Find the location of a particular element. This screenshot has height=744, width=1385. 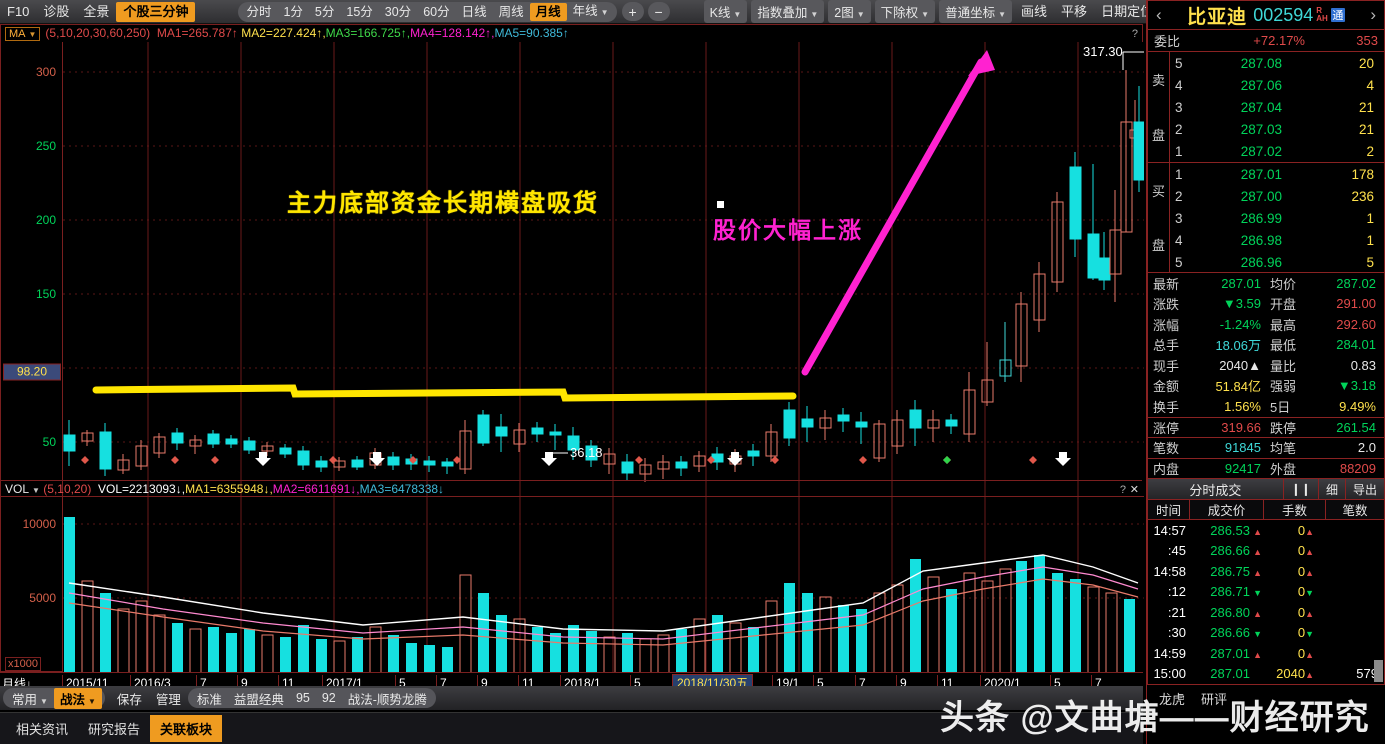

order-book-row: 3 287.04 21 is located at coordinates (1277, 107).